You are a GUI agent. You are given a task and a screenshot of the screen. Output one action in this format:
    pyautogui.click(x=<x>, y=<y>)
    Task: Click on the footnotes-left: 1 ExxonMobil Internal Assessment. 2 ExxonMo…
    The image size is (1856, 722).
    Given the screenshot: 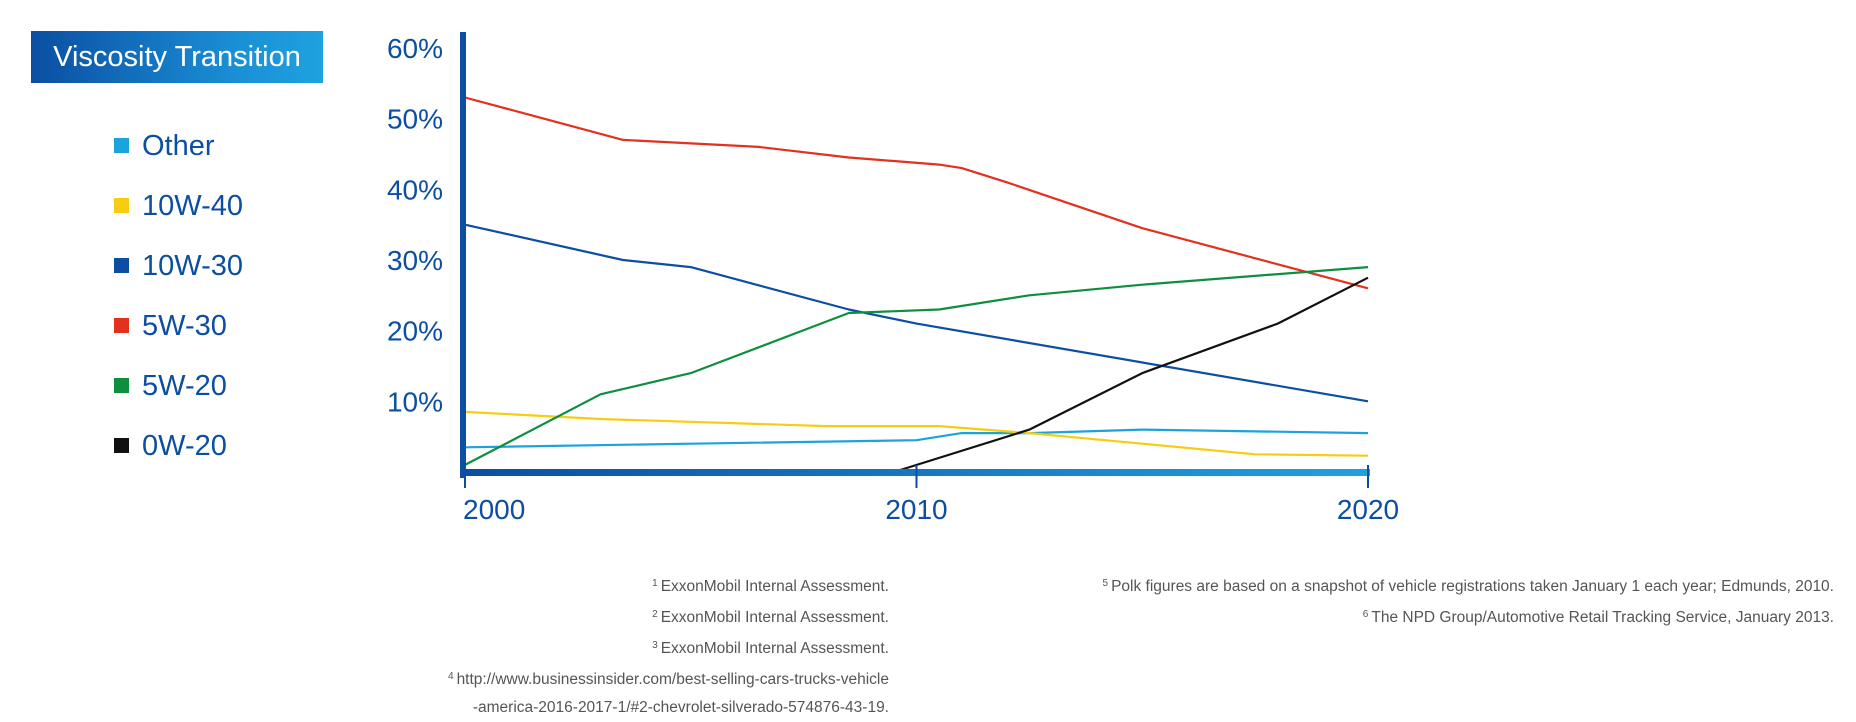 What is the action you would take?
    pyautogui.click(x=668, y=646)
    